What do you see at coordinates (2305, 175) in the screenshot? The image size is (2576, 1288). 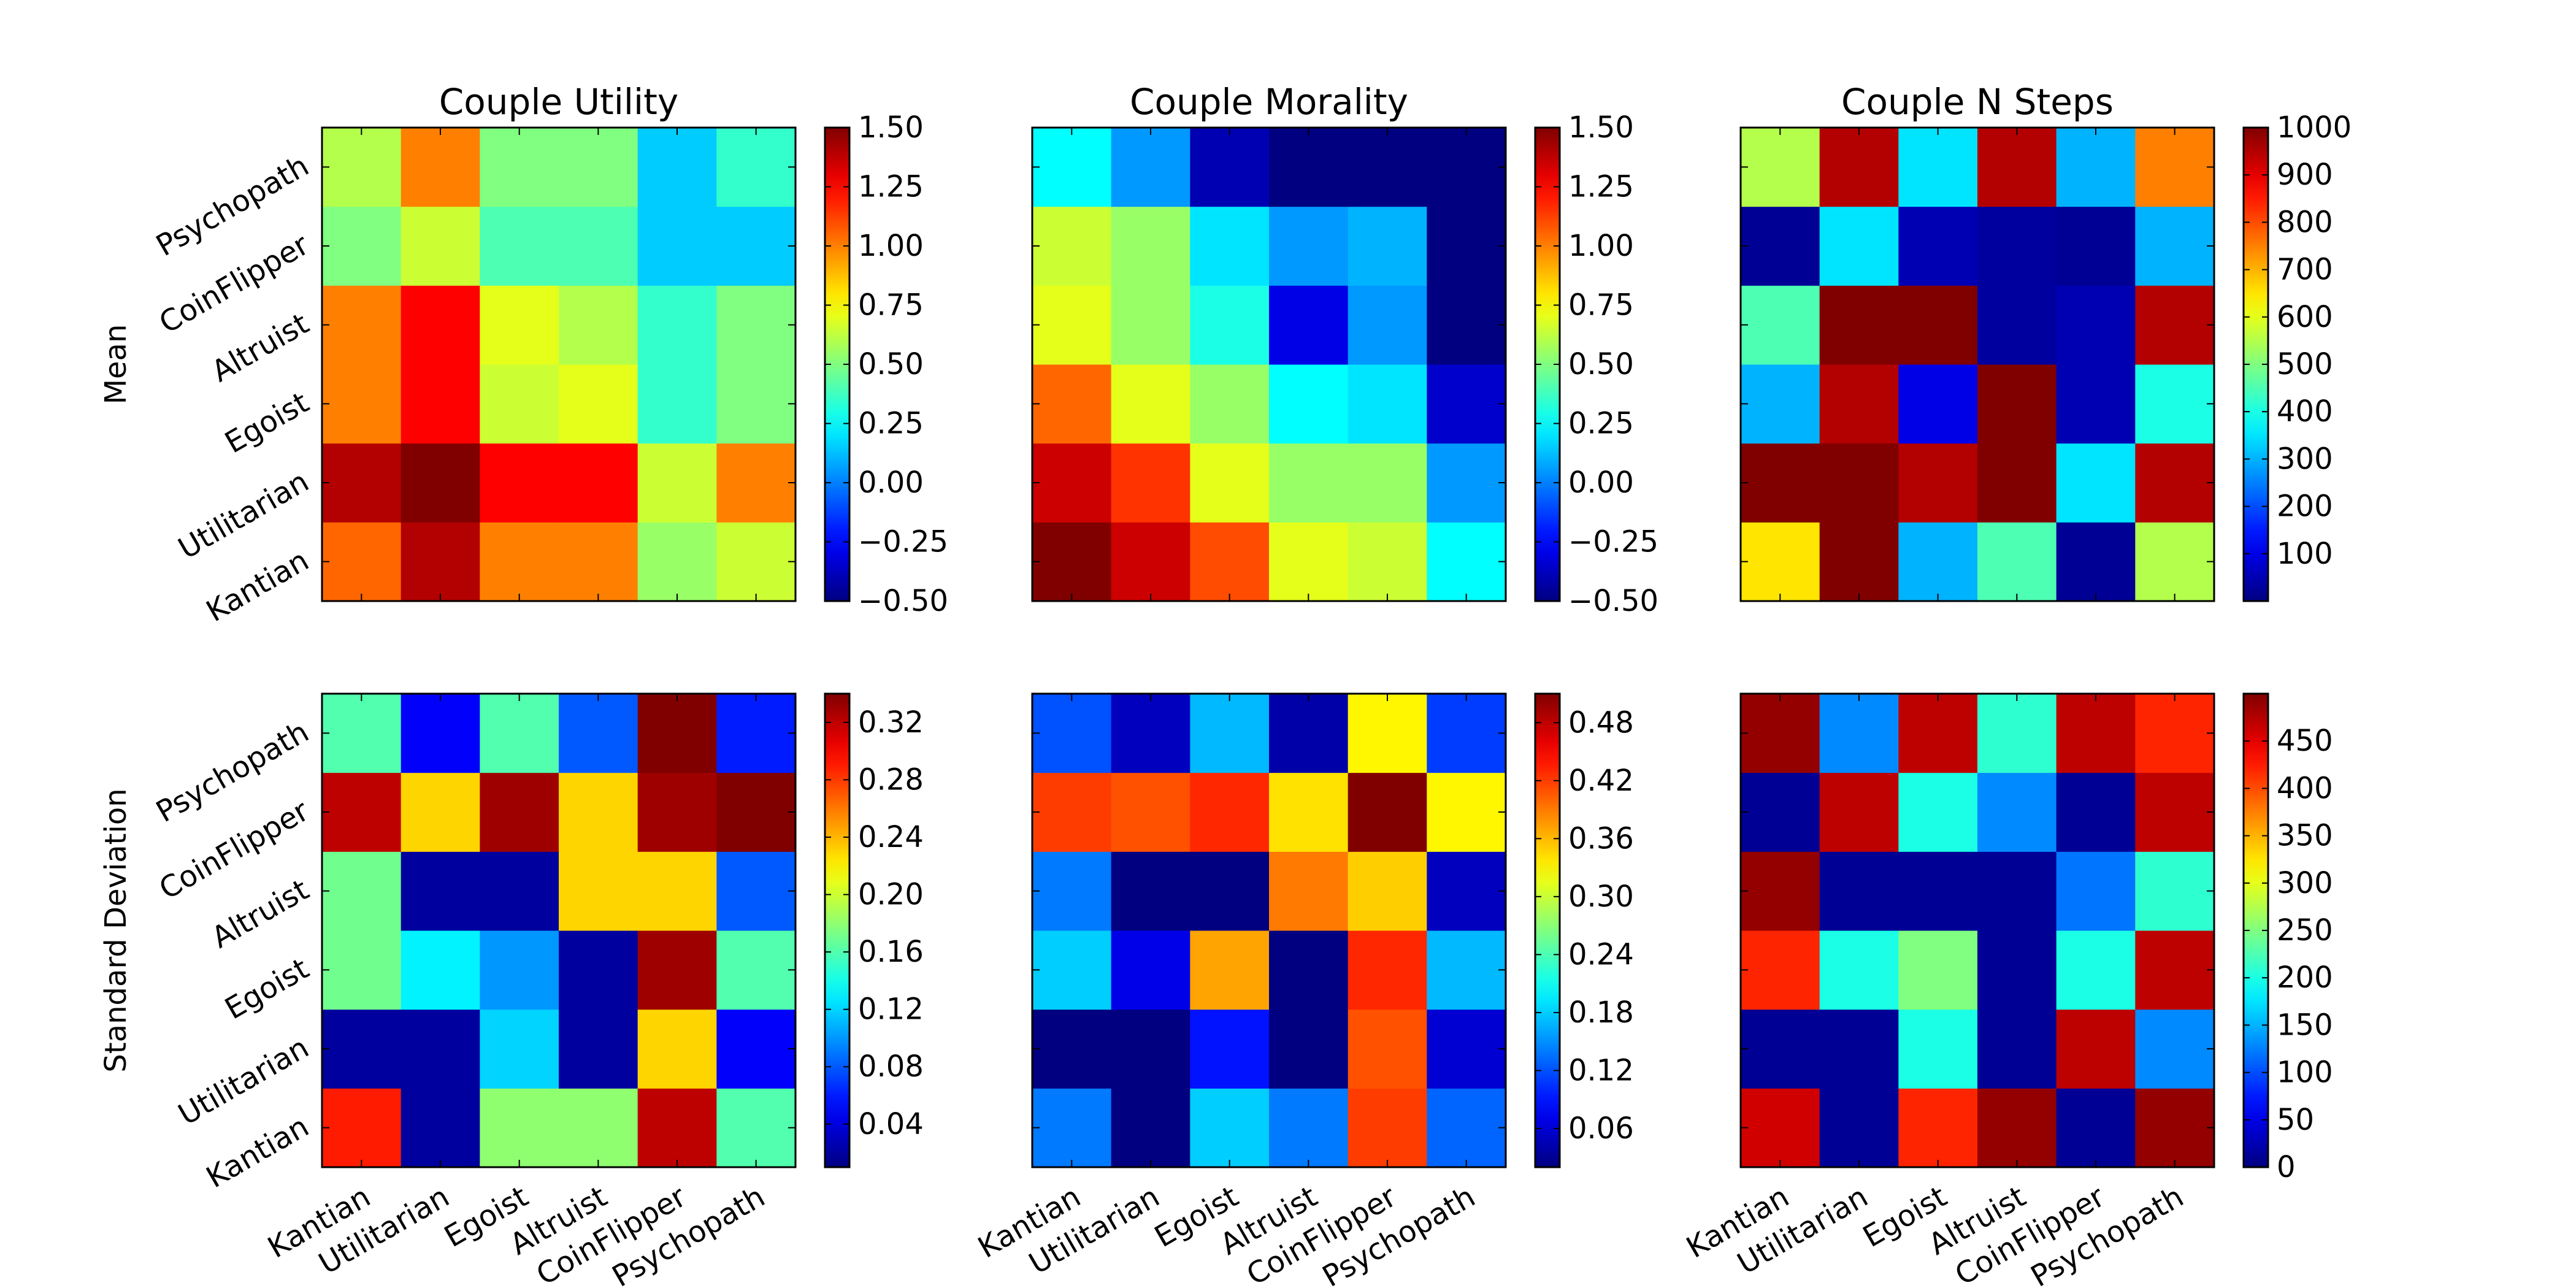 I see `colorbar-tick-label: 900` at bounding box center [2305, 175].